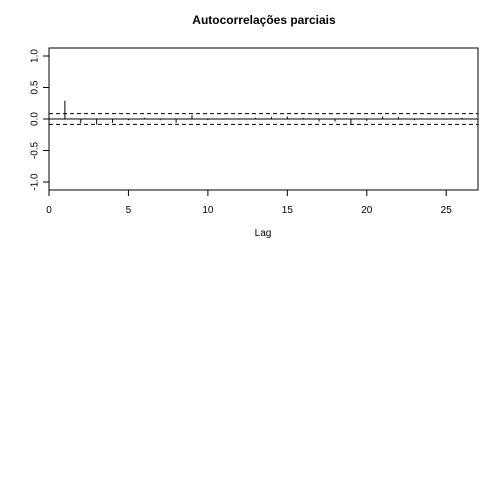  I want to click on y-axis: -1.0 -0.5 0.0 0.5 1.0, so click(40, 120).